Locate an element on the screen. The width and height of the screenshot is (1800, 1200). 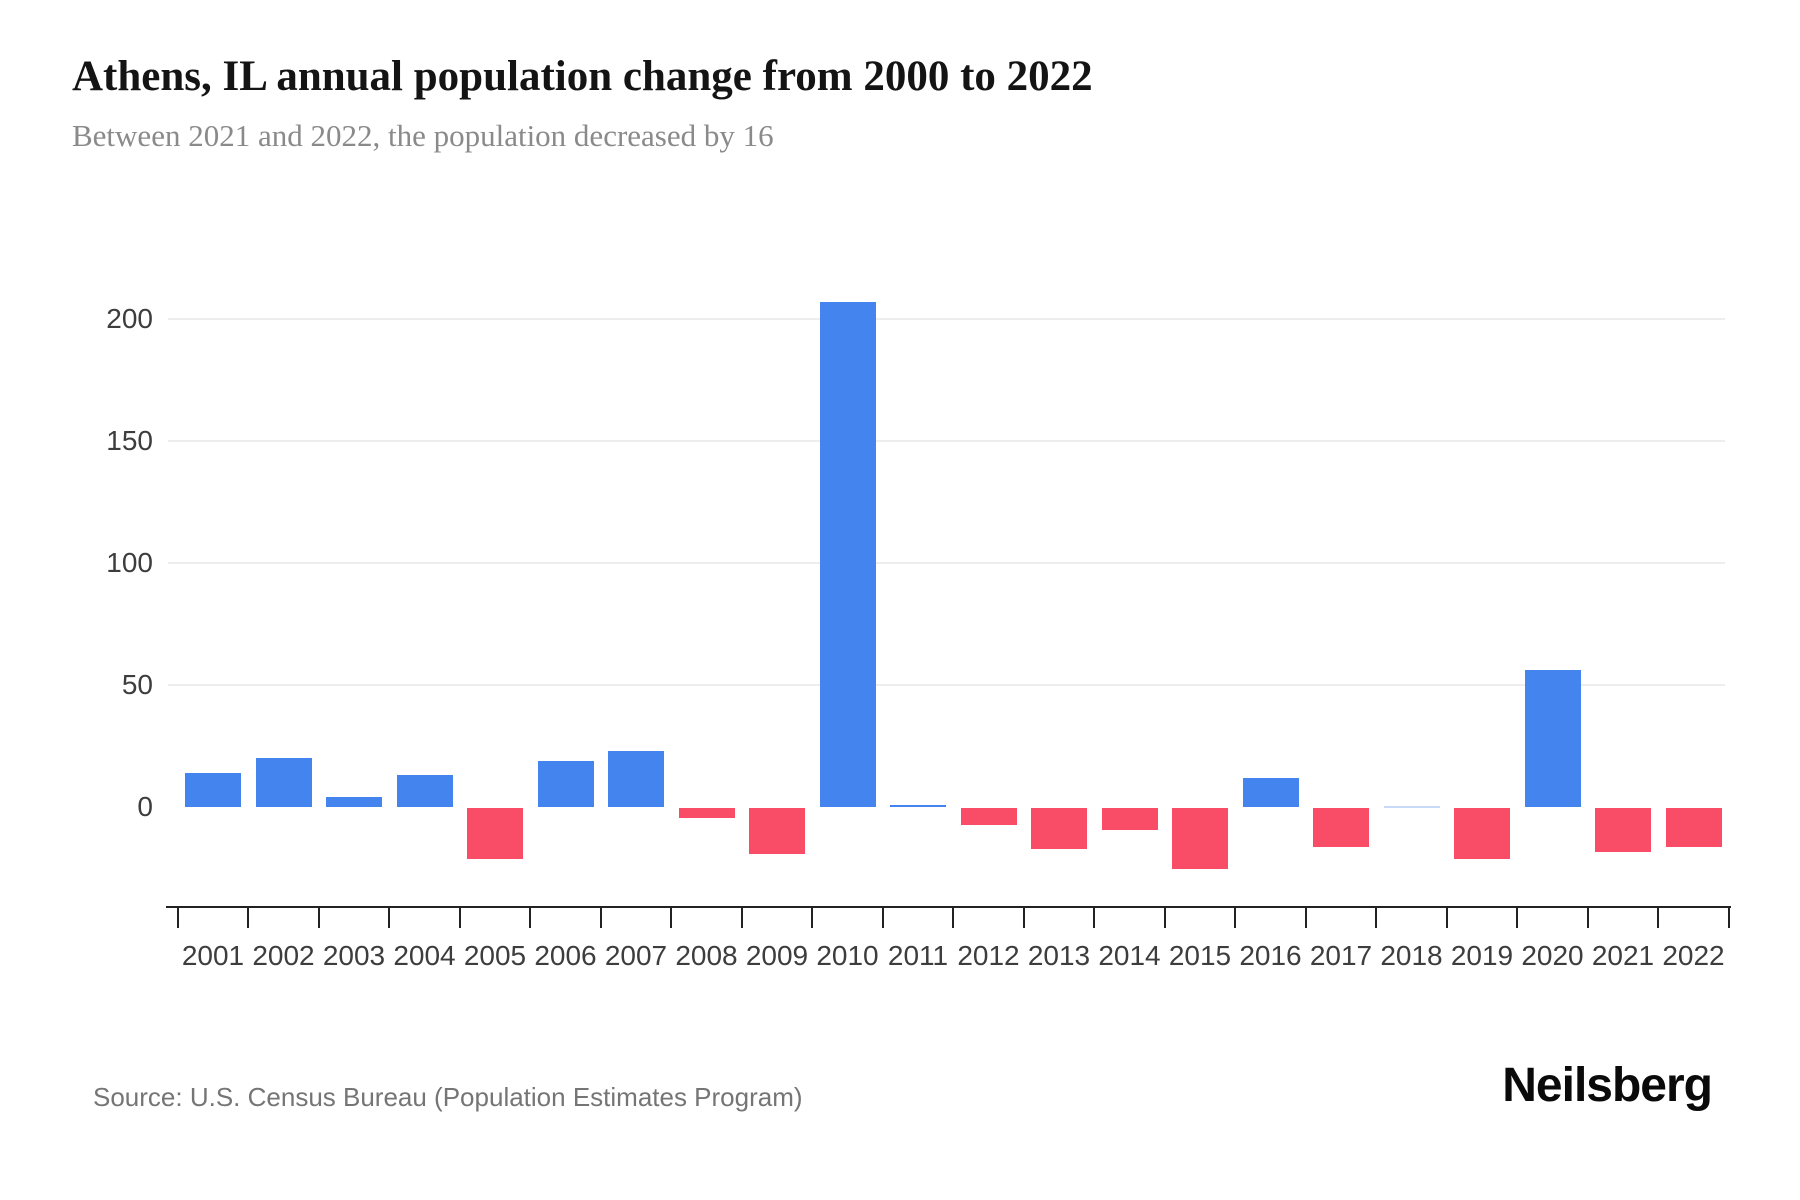
x-axis-label-2020: 2020 is located at coordinates (1552, 955).